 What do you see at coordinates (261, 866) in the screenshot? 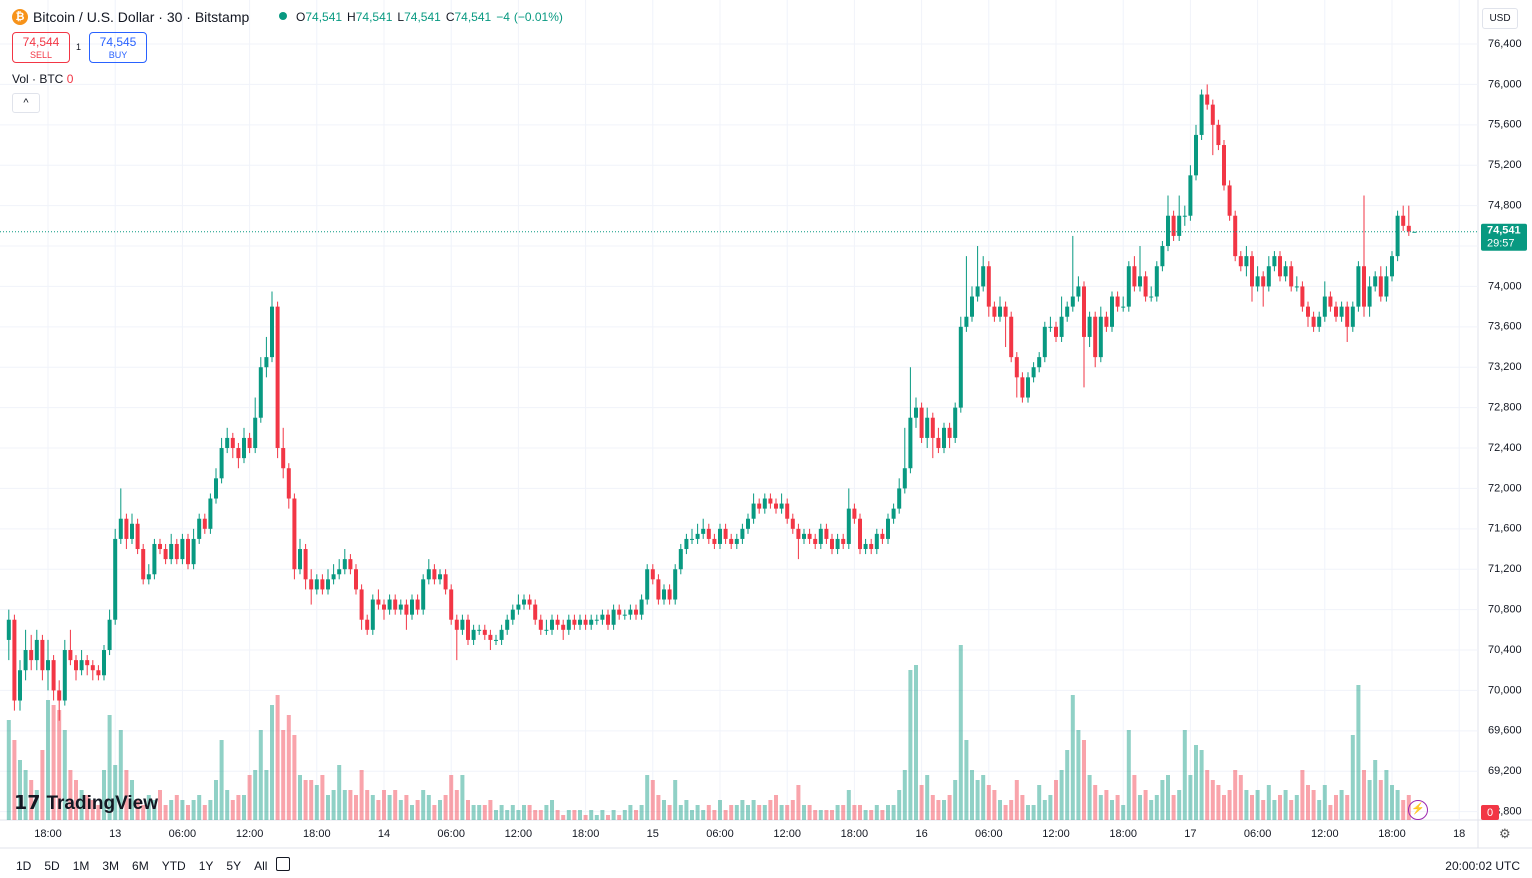
I see `range-button: All` at bounding box center [261, 866].